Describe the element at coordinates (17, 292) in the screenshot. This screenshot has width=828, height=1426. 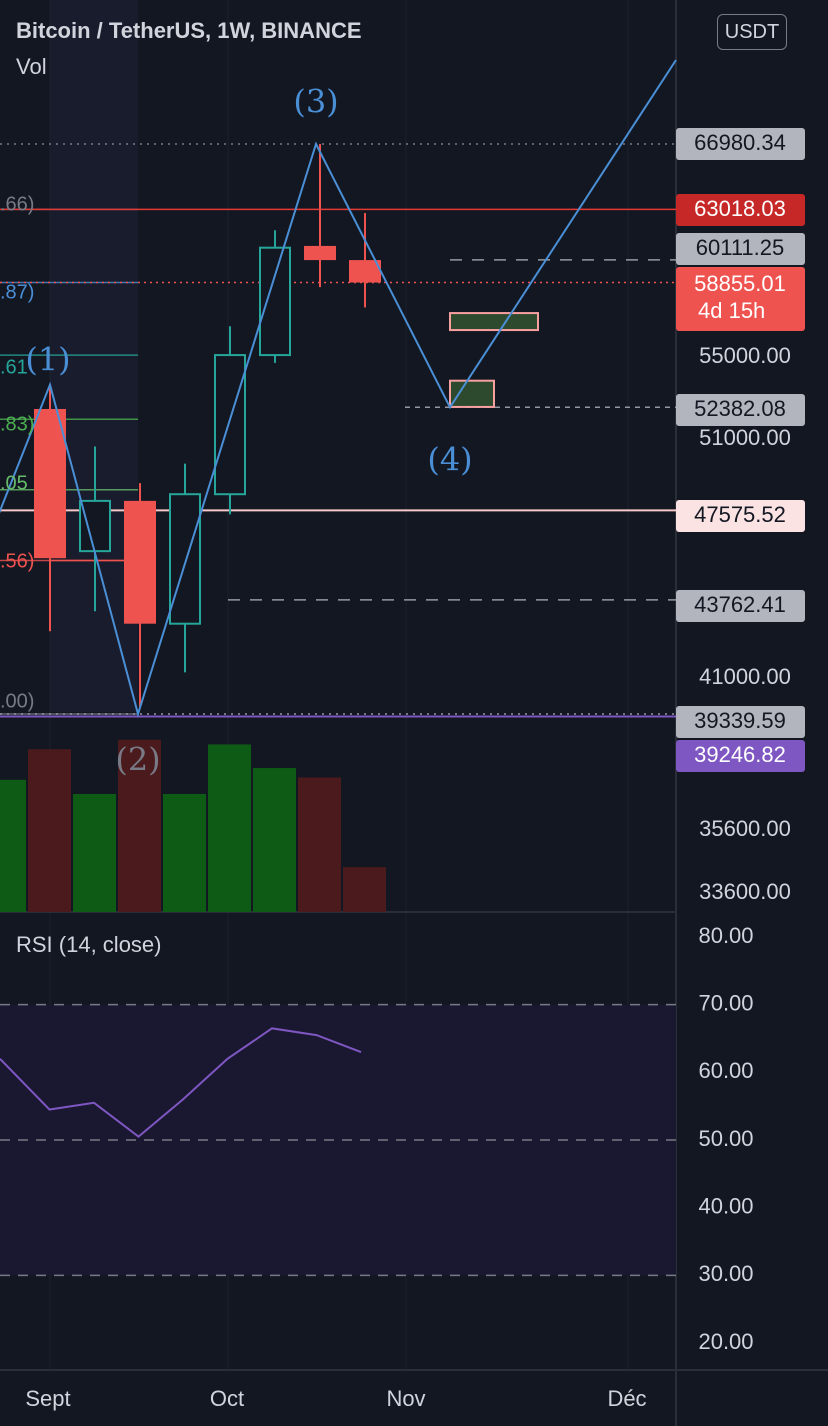
I see `fib-label: .87)` at that location.